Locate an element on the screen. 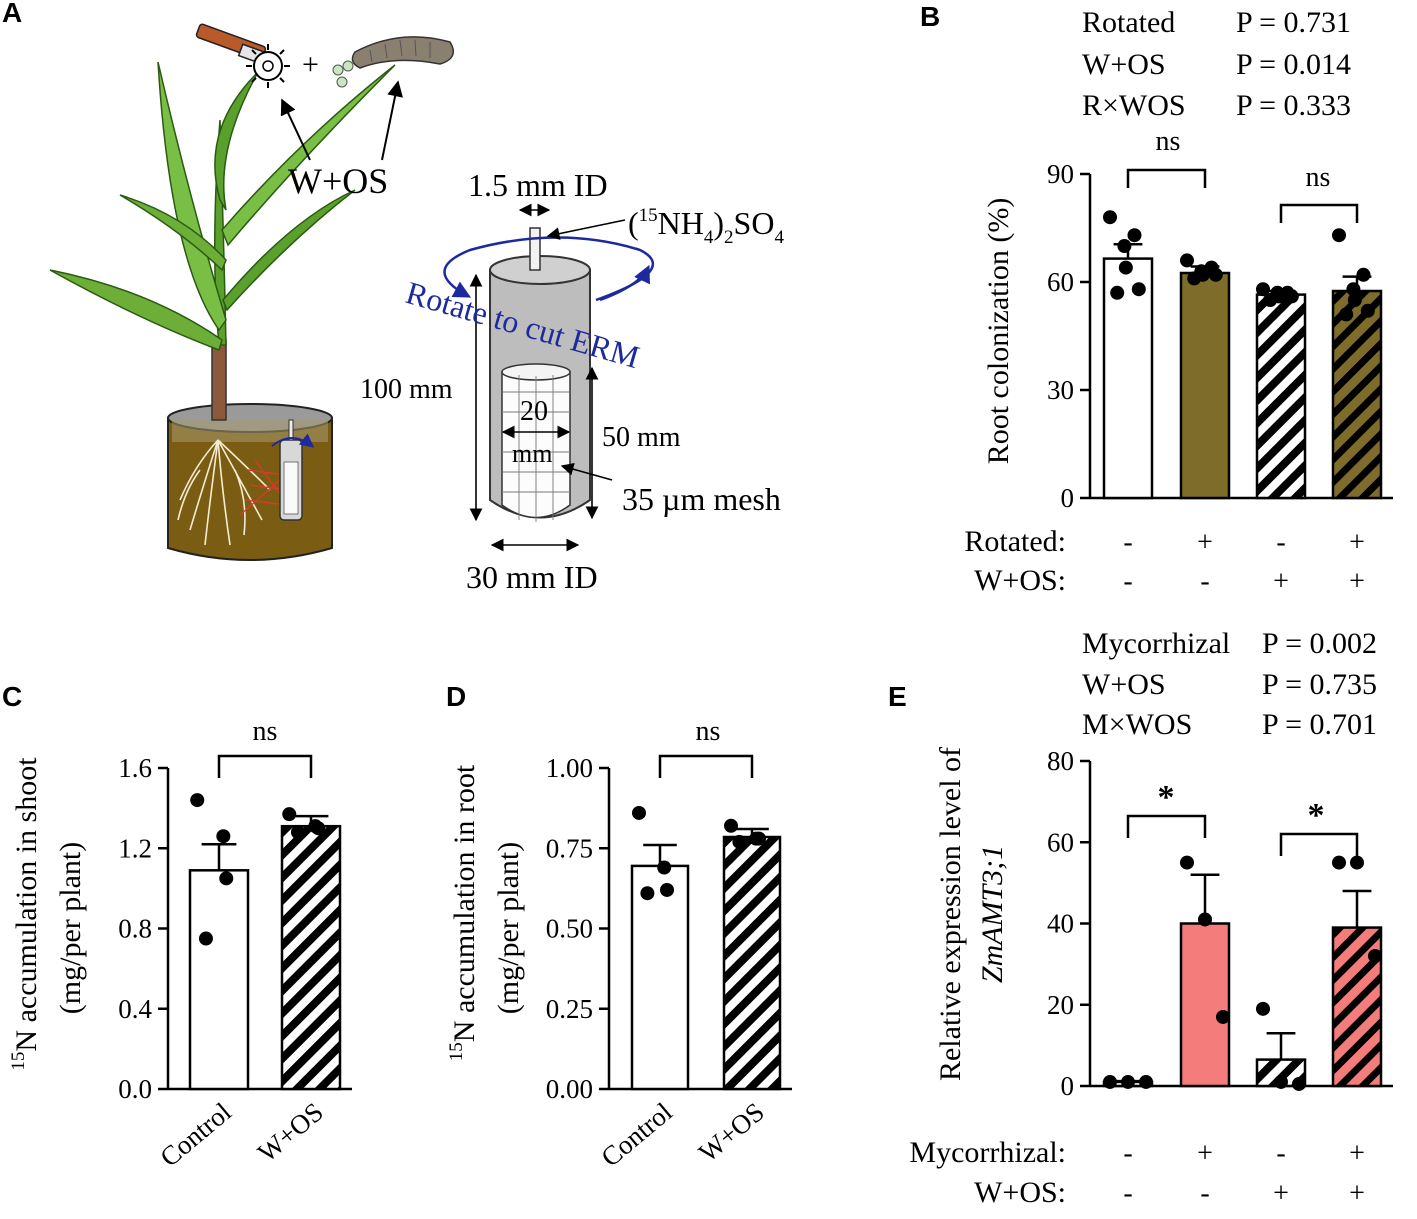 The height and width of the screenshot is (1219, 1417). y-axis-label-d-main: 15N accumulation in root is located at coordinates (463, 912).